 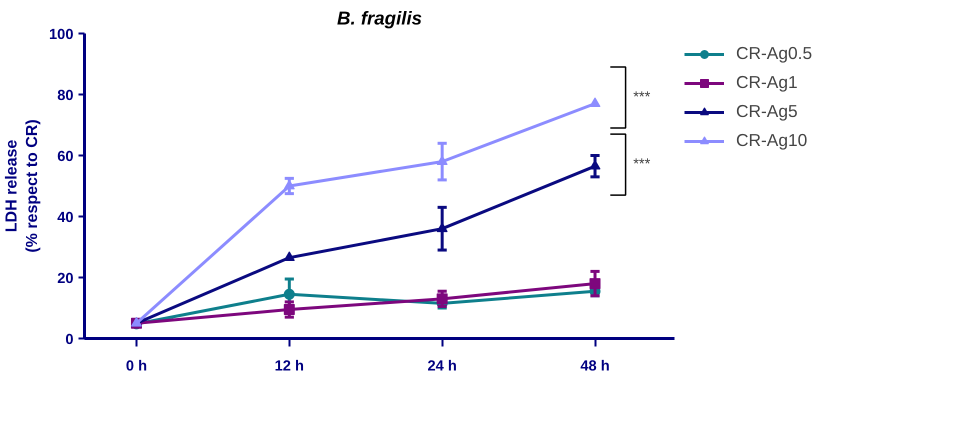 What do you see at coordinates (774, 53) in the screenshot?
I see `legend-label: CR-Ag0.5` at bounding box center [774, 53].